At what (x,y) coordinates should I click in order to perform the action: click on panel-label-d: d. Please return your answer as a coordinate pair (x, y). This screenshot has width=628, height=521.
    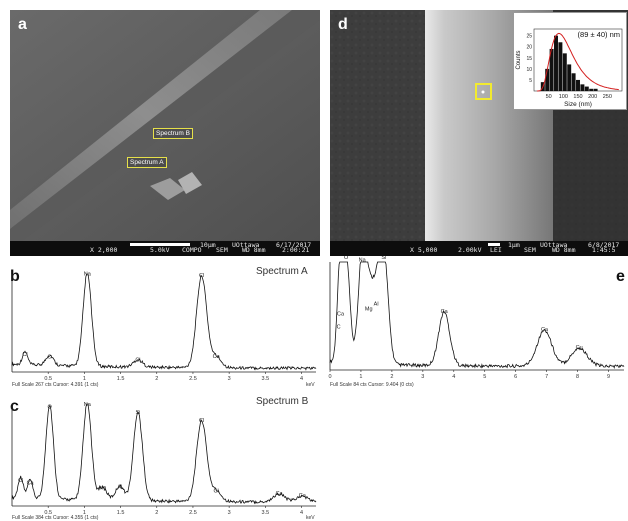
    Looking at the image, I should click on (343, 24).